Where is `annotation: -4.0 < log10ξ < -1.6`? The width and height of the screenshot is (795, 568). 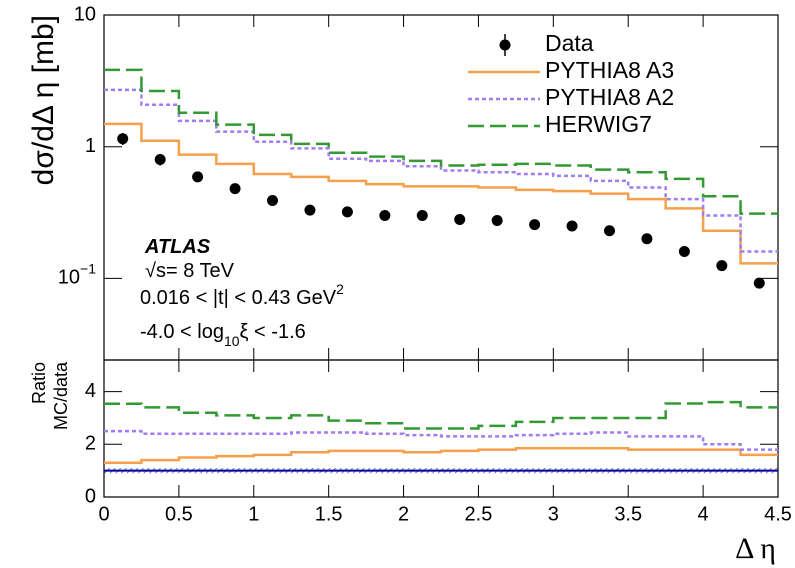
annotation: -4.0 < log10ξ < -1.6 is located at coordinates (223, 334).